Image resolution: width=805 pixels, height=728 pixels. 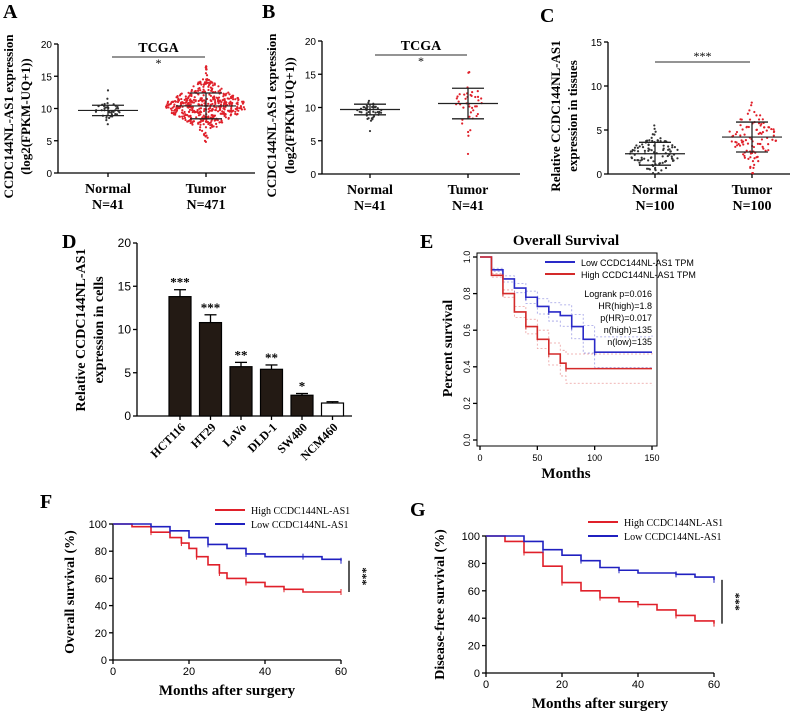 I want to click on significance-label: **, so click(x=241, y=354).